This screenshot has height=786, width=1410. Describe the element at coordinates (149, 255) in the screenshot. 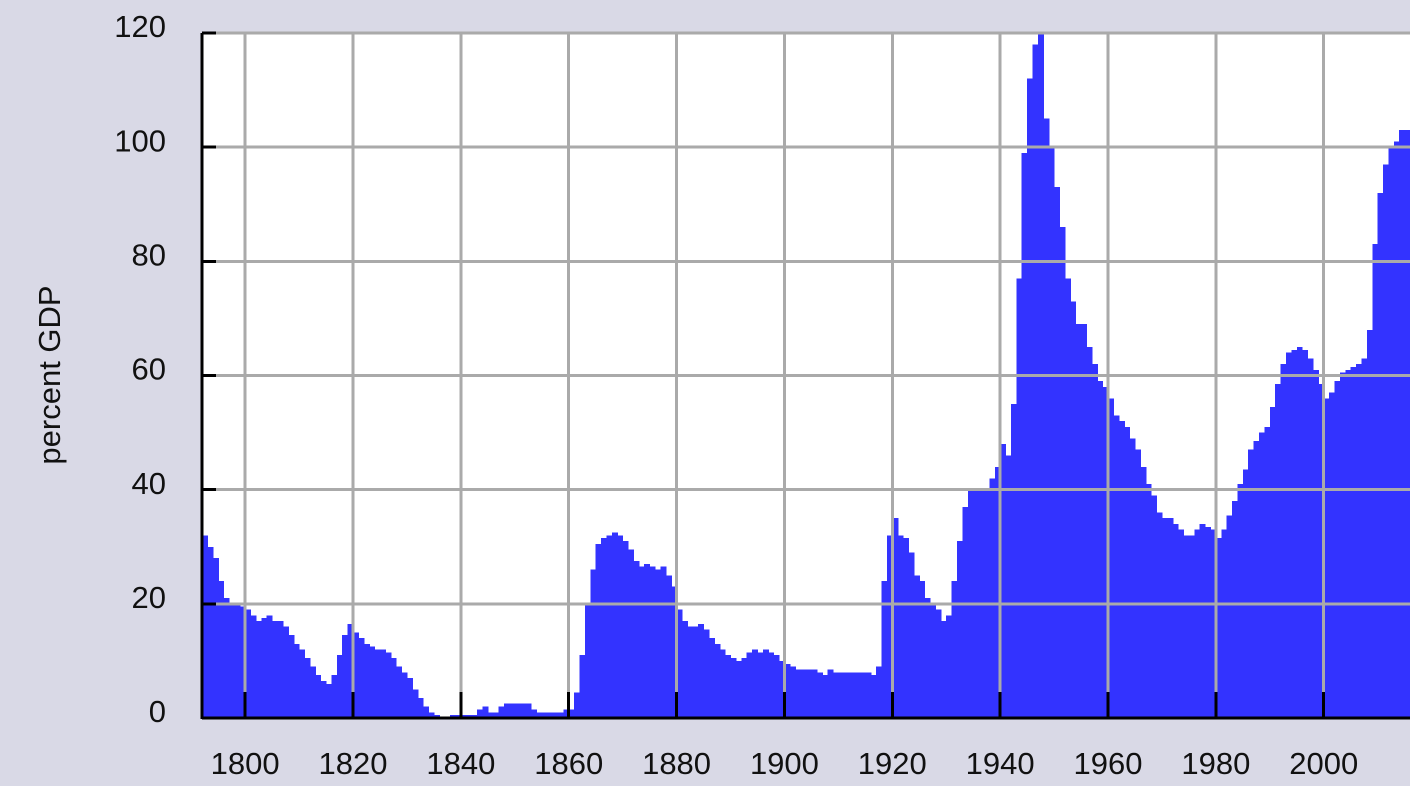

I see `y-tick-label: 80` at that location.